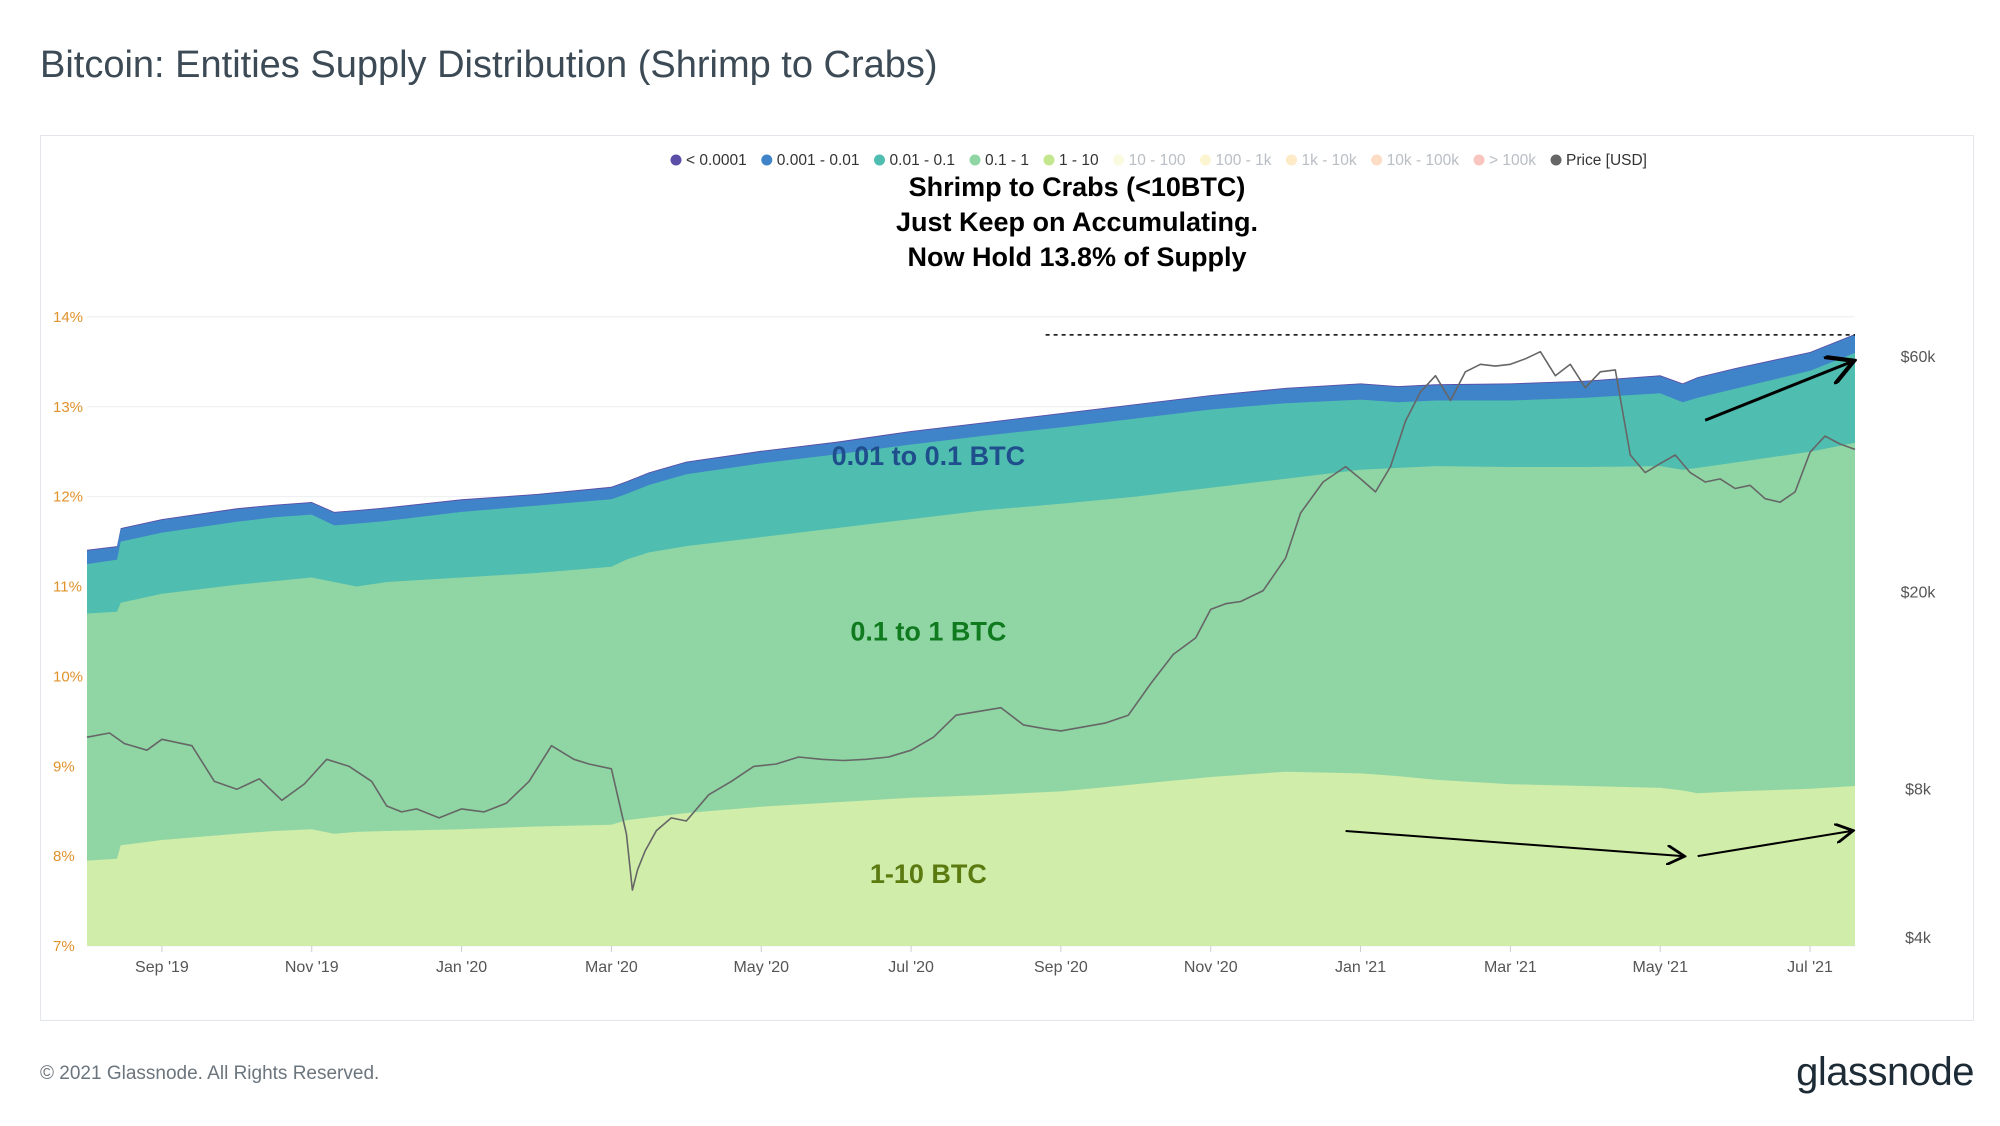  Describe the element at coordinates (68, 676) in the screenshot. I see `y-tick-label: 10%` at that location.